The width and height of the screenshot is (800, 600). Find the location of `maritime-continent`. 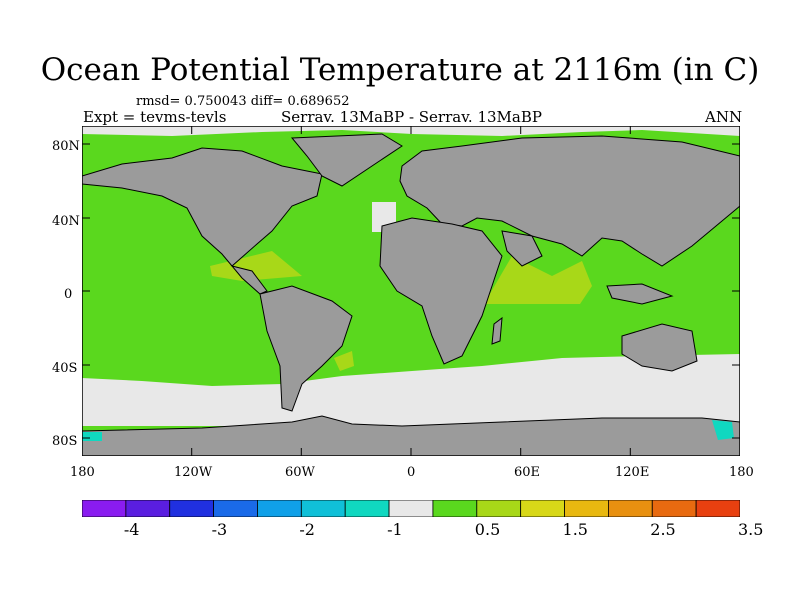

maritime-continent is located at coordinates (640, 294).